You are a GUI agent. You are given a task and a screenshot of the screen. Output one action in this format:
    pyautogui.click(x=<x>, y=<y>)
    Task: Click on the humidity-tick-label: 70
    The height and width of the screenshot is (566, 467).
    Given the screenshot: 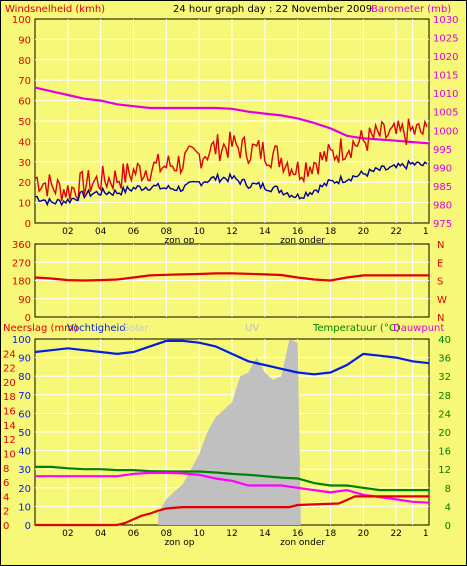 What is the action you would take?
    pyautogui.click(x=24, y=396)
    